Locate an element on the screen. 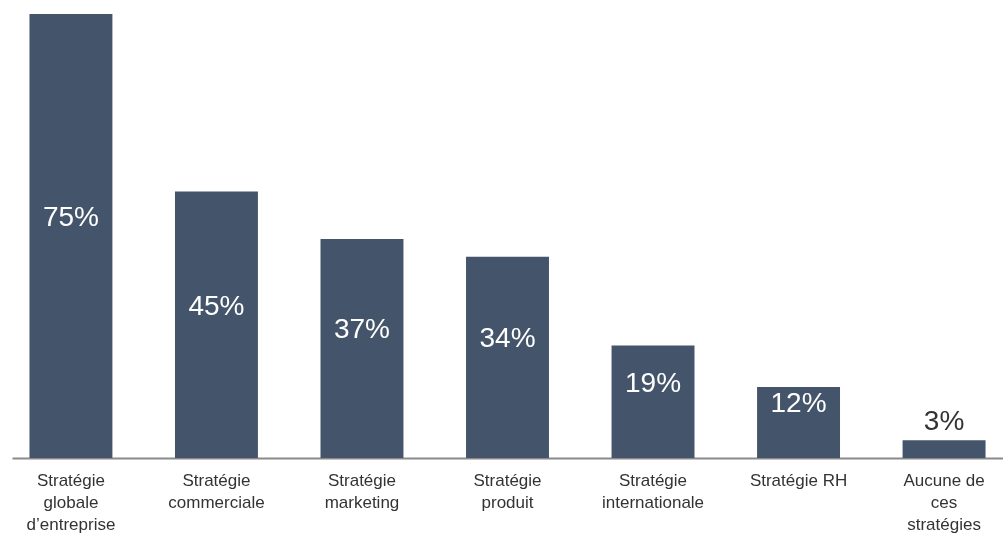 This screenshot has height=558, width=1003. x-tick-label: Stratégie RH is located at coordinates (798, 480).